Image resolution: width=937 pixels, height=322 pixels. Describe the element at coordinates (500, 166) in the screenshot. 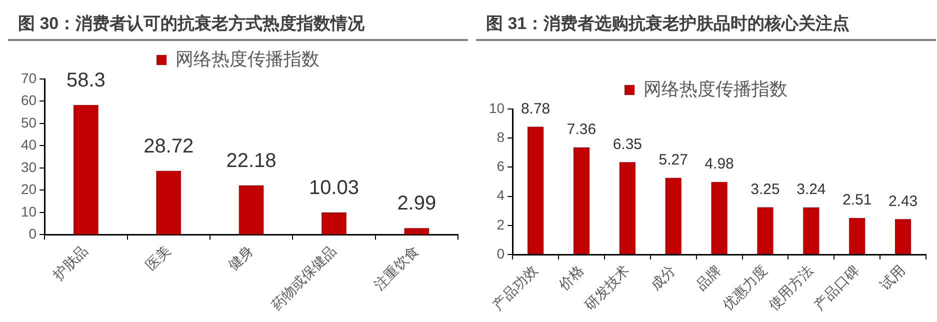

I see `y-tick-label: 6` at that location.